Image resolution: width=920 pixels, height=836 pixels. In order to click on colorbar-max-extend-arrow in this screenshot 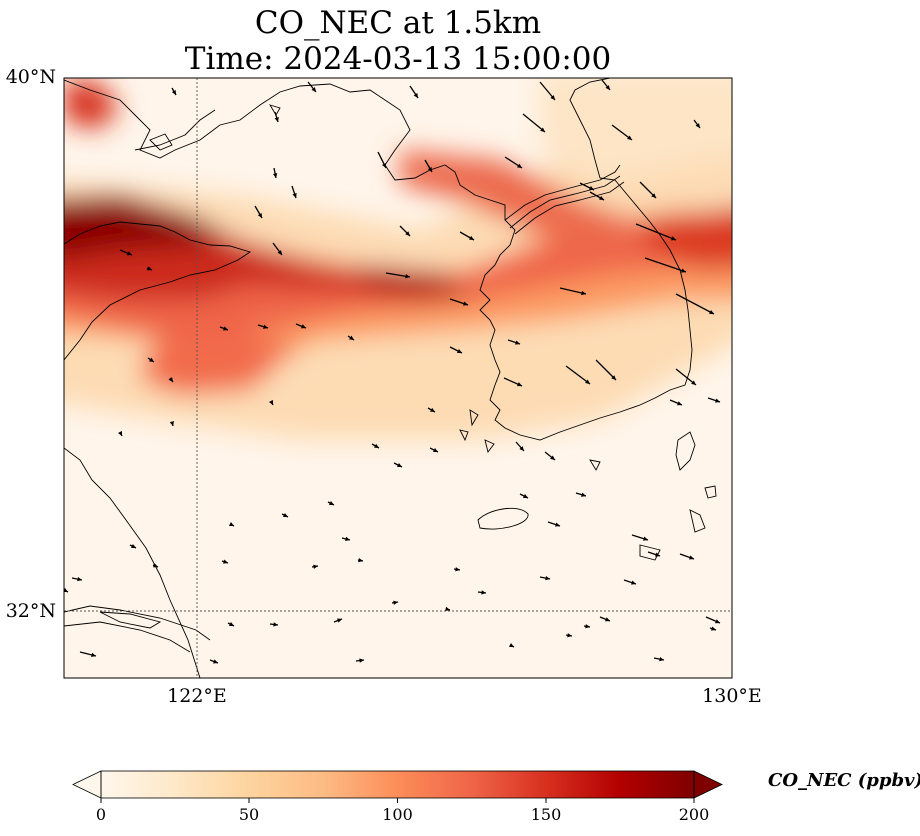, I will do `click(708, 784)`.